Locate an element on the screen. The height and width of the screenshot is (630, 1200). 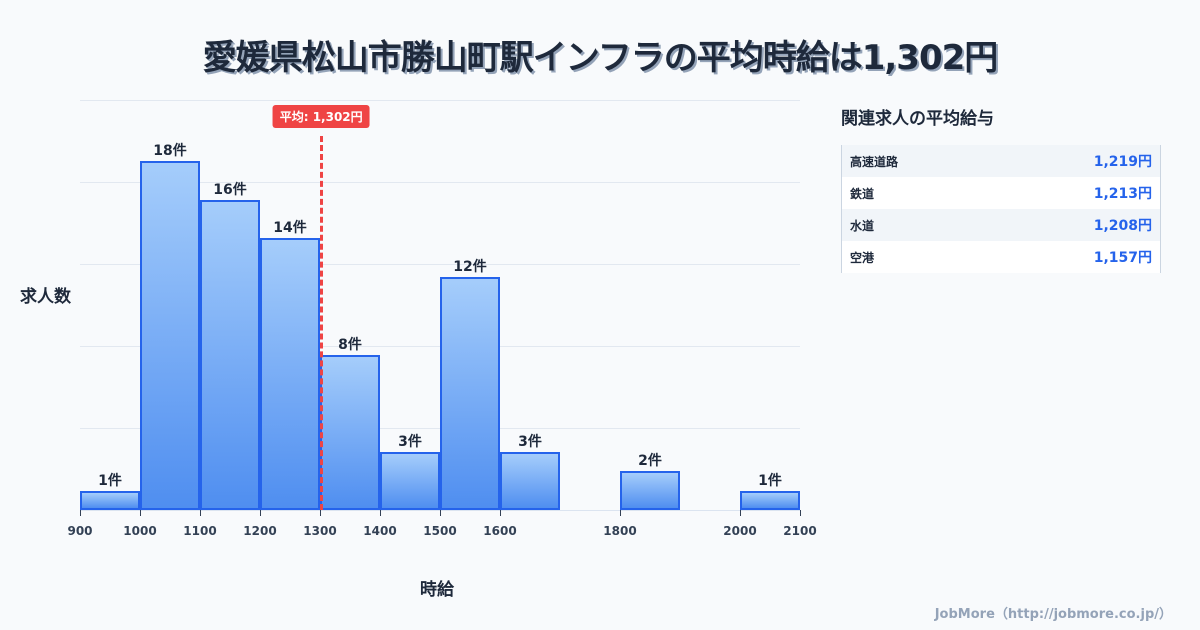
x-tick-label: 1000 is located at coordinates (140, 531).